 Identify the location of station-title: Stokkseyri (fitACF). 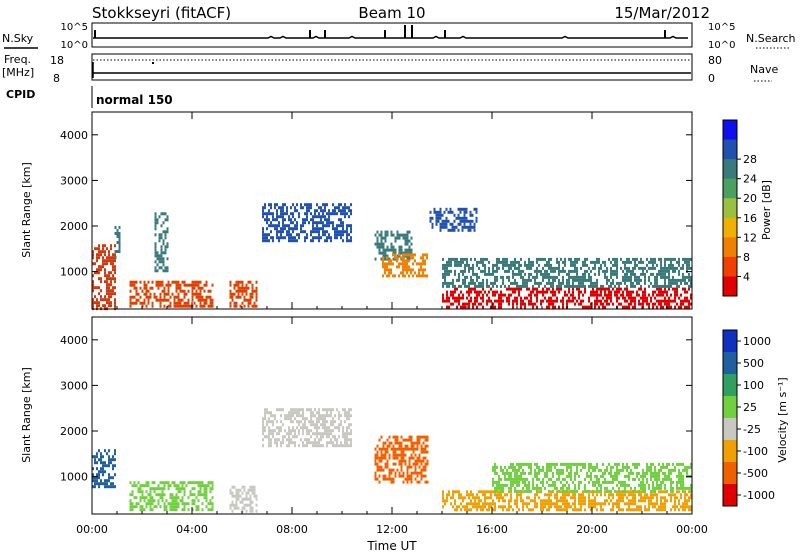
(161, 13).